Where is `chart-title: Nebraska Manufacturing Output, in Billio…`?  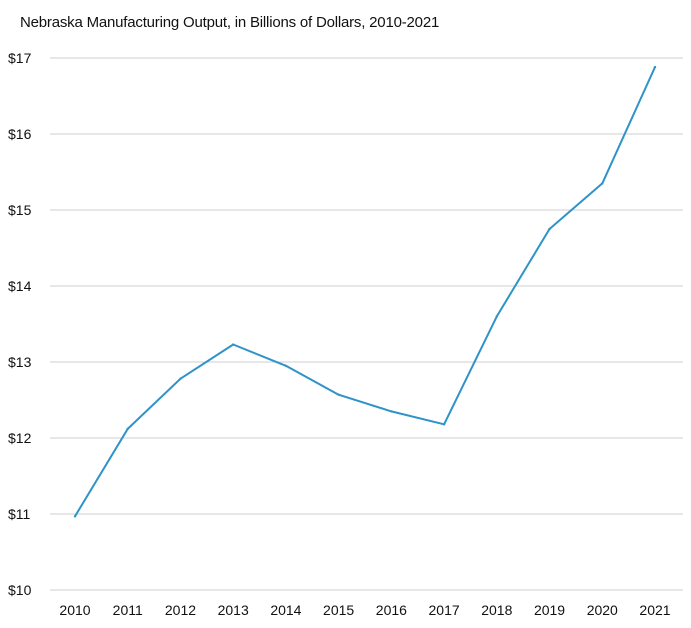 chart-title: Nebraska Manufacturing Output, in Billio… is located at coordinates (230, 22).